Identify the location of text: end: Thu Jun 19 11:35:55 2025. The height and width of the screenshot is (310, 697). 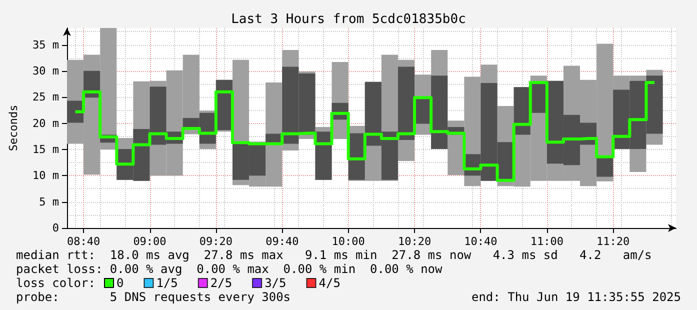
(576, 297).